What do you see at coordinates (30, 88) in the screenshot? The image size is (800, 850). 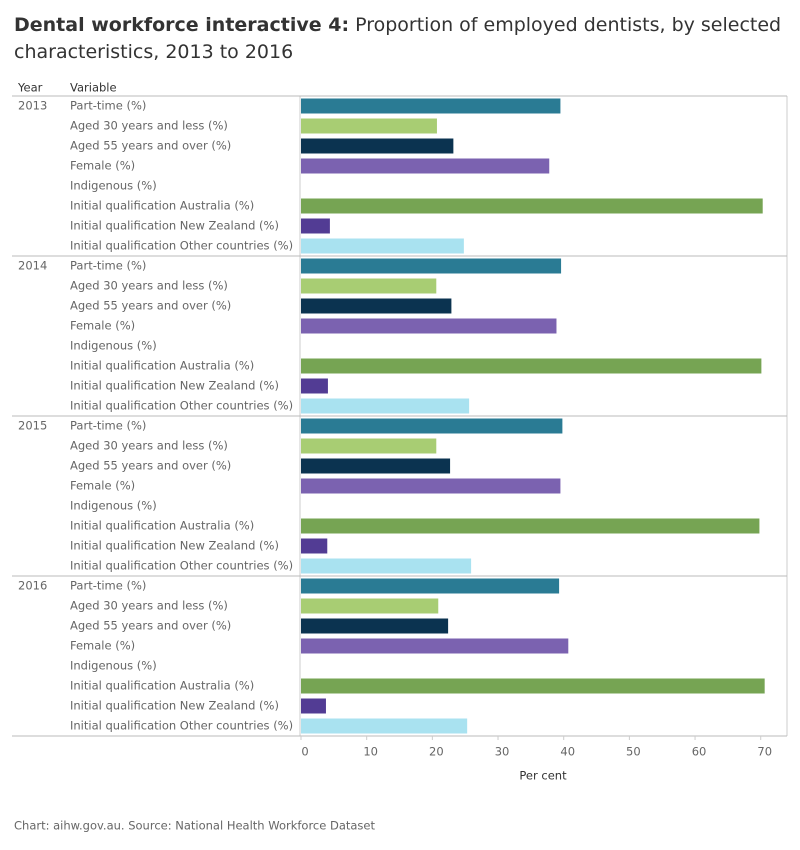 I see `column-header: Year` at bounding box center [30, 88].